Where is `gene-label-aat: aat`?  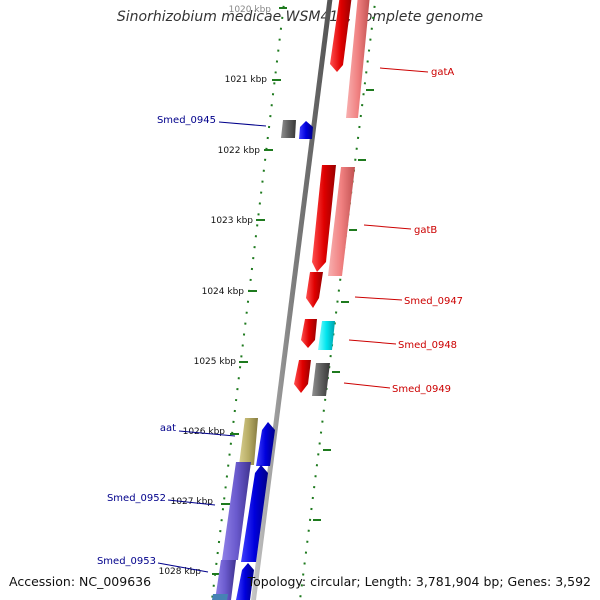
gene-label-aat: aat is located at coordinates (168, 428).